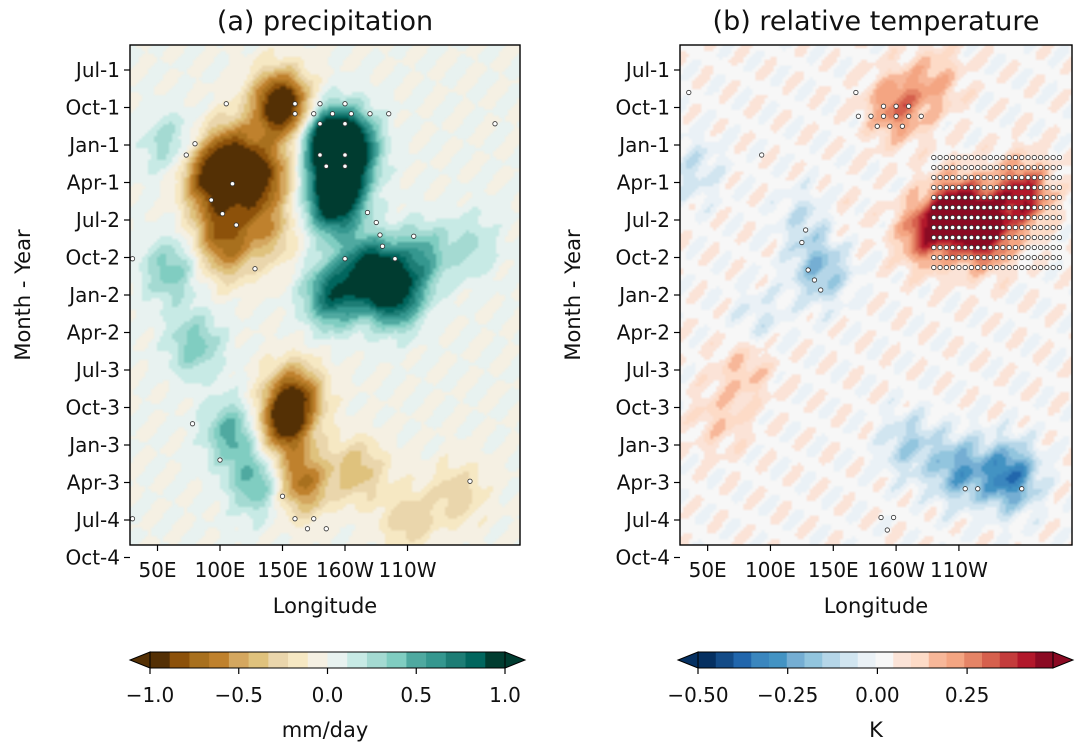 The image size is (1089, 746). Describe the element at coordinates (687, 660) in the screenshot. I see `colorbar-extend-low` at that location.